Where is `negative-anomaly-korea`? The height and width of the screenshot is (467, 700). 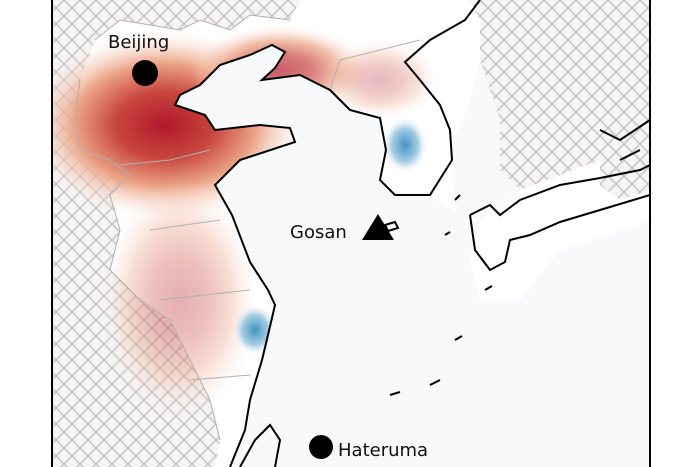 negative-anomaly-korea is located at coordinates (405, 145).